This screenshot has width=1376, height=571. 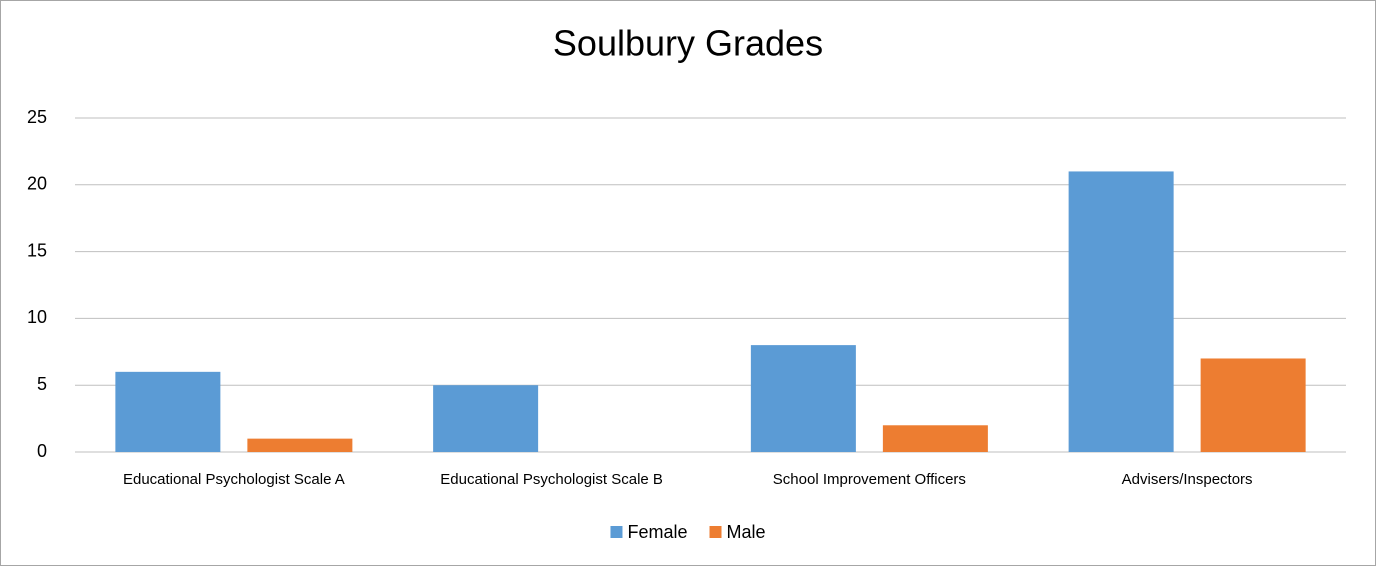 What do you see at coordinates (551, 479) in the screenshot?
I see `x-tick-label: Educational Psychologist Scale B` at bounding box center [551, 479].